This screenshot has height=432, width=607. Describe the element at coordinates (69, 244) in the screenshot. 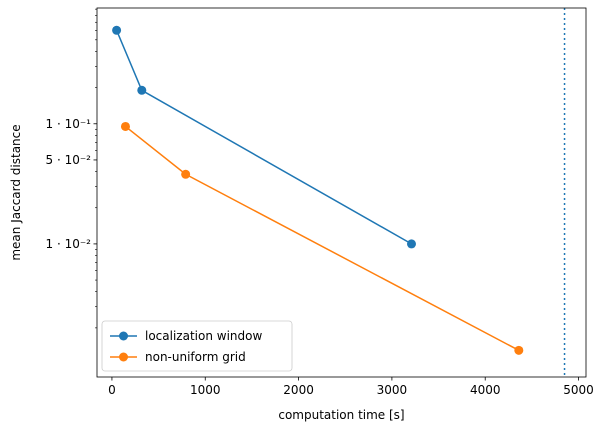

I see `y-tick-label: 1 · 10⁻²` at that location.